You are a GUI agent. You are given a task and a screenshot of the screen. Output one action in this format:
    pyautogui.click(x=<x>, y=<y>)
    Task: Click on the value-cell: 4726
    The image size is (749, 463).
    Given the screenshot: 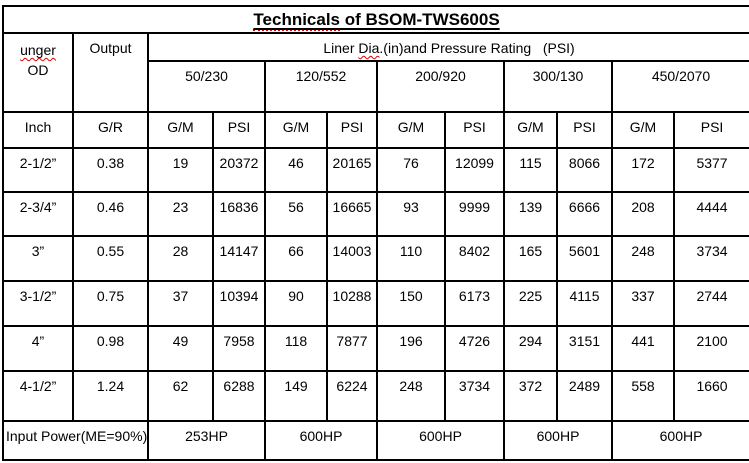 What is the action you would take?
    pyautogui.click(x=474, y=348)
    